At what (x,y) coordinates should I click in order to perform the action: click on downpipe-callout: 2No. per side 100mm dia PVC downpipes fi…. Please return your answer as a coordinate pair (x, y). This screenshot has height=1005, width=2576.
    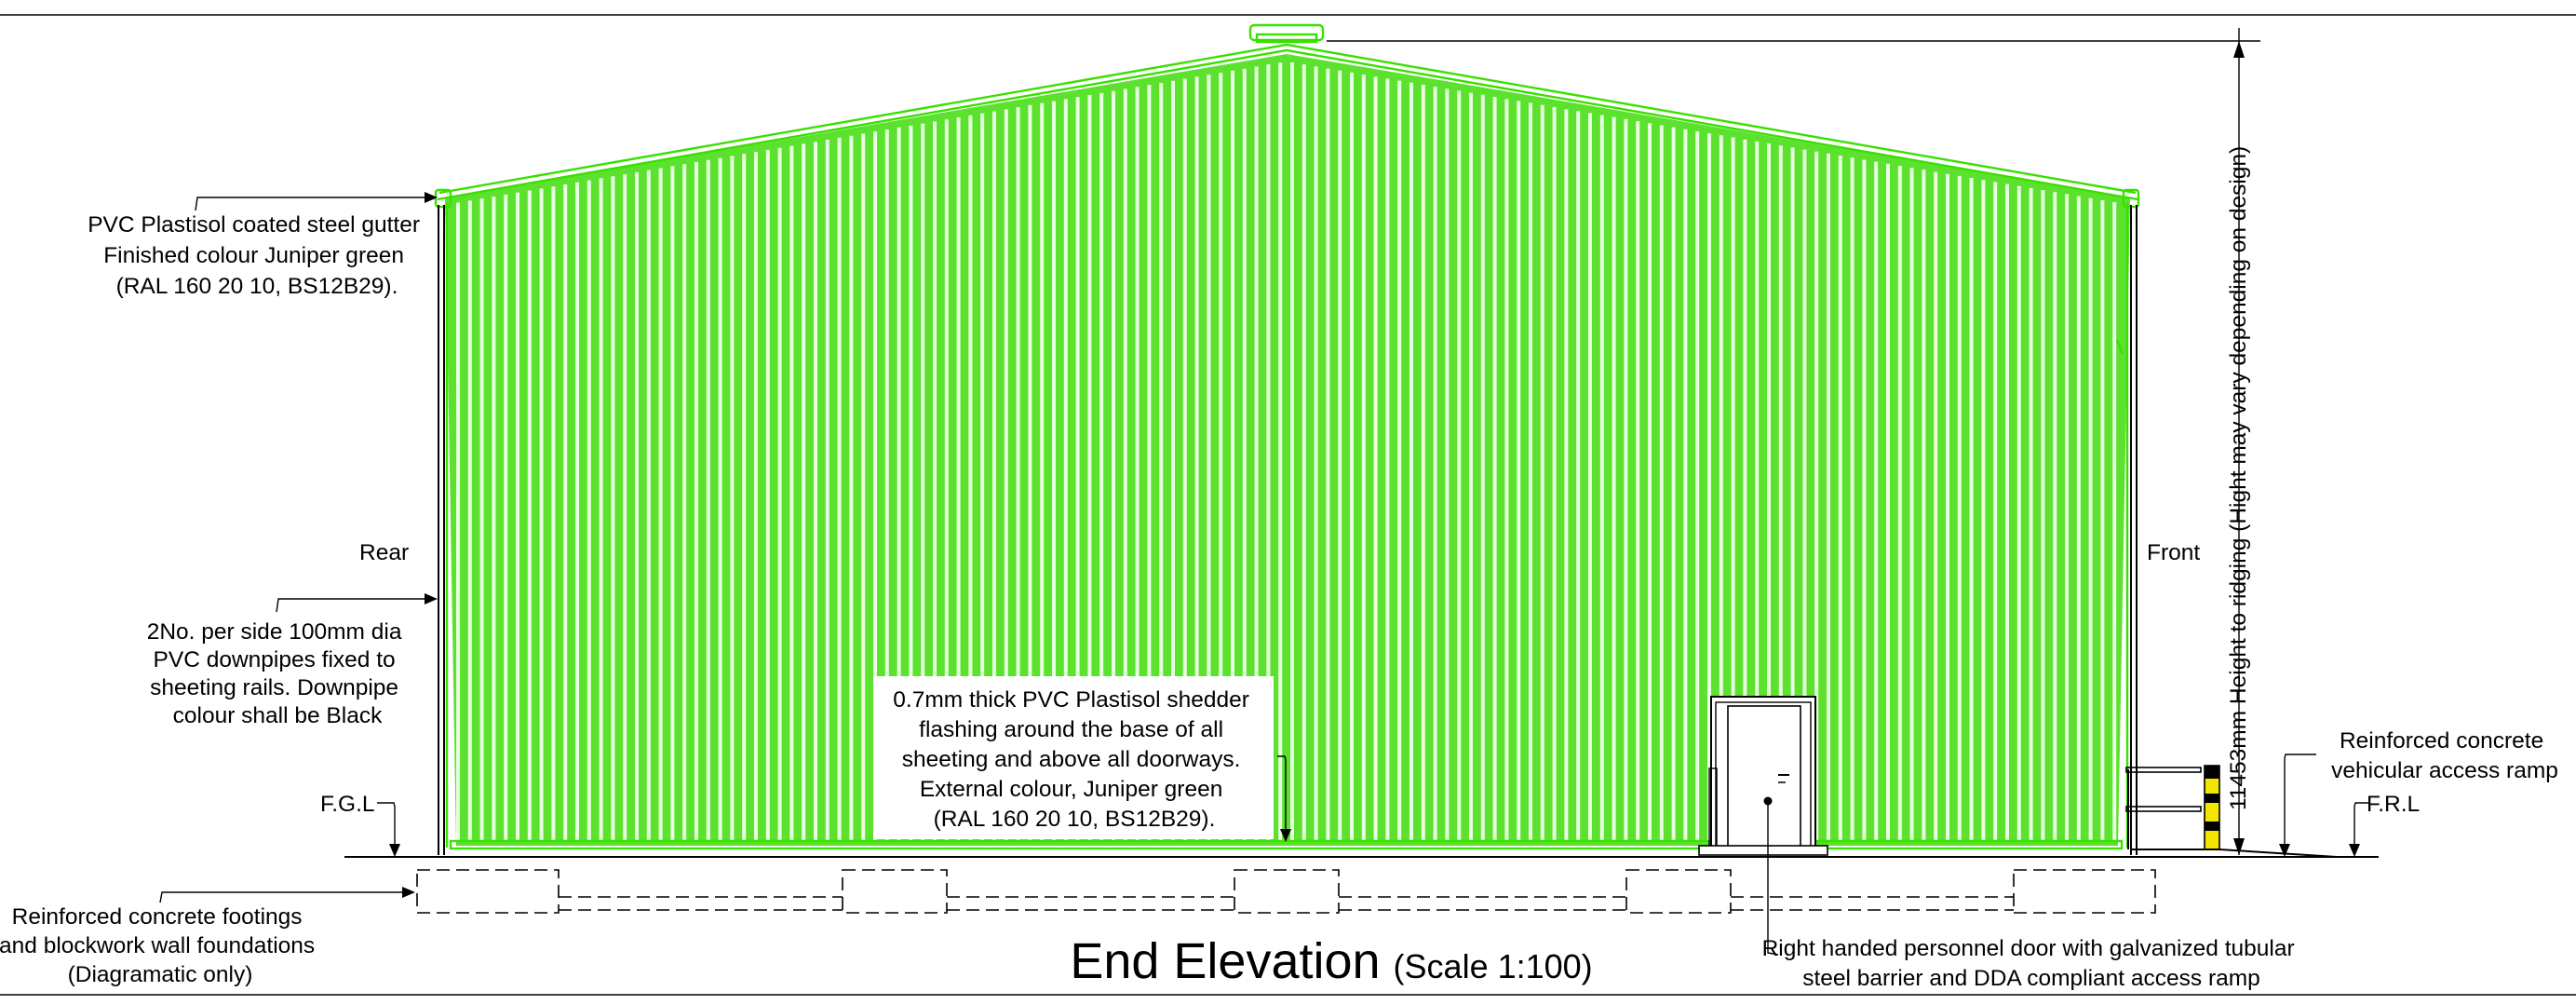
    Looking at the image, I should click on (292, 660).